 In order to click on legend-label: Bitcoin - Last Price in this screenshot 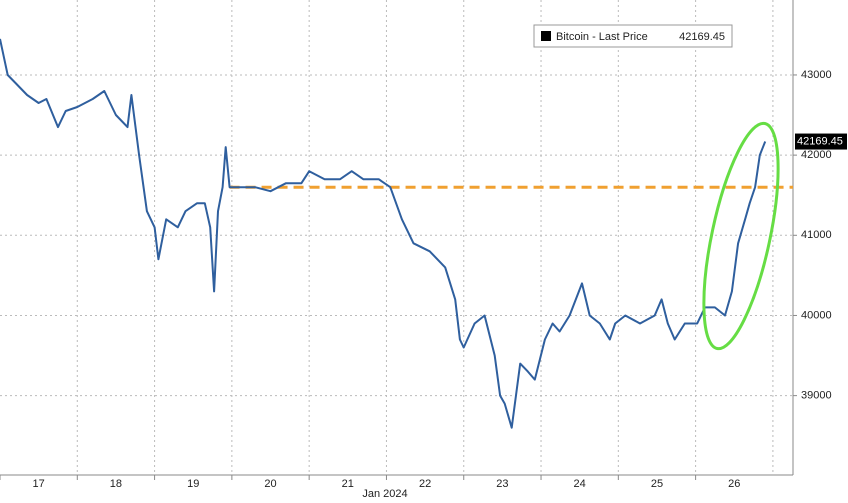, I will do `click(602, 37)`.